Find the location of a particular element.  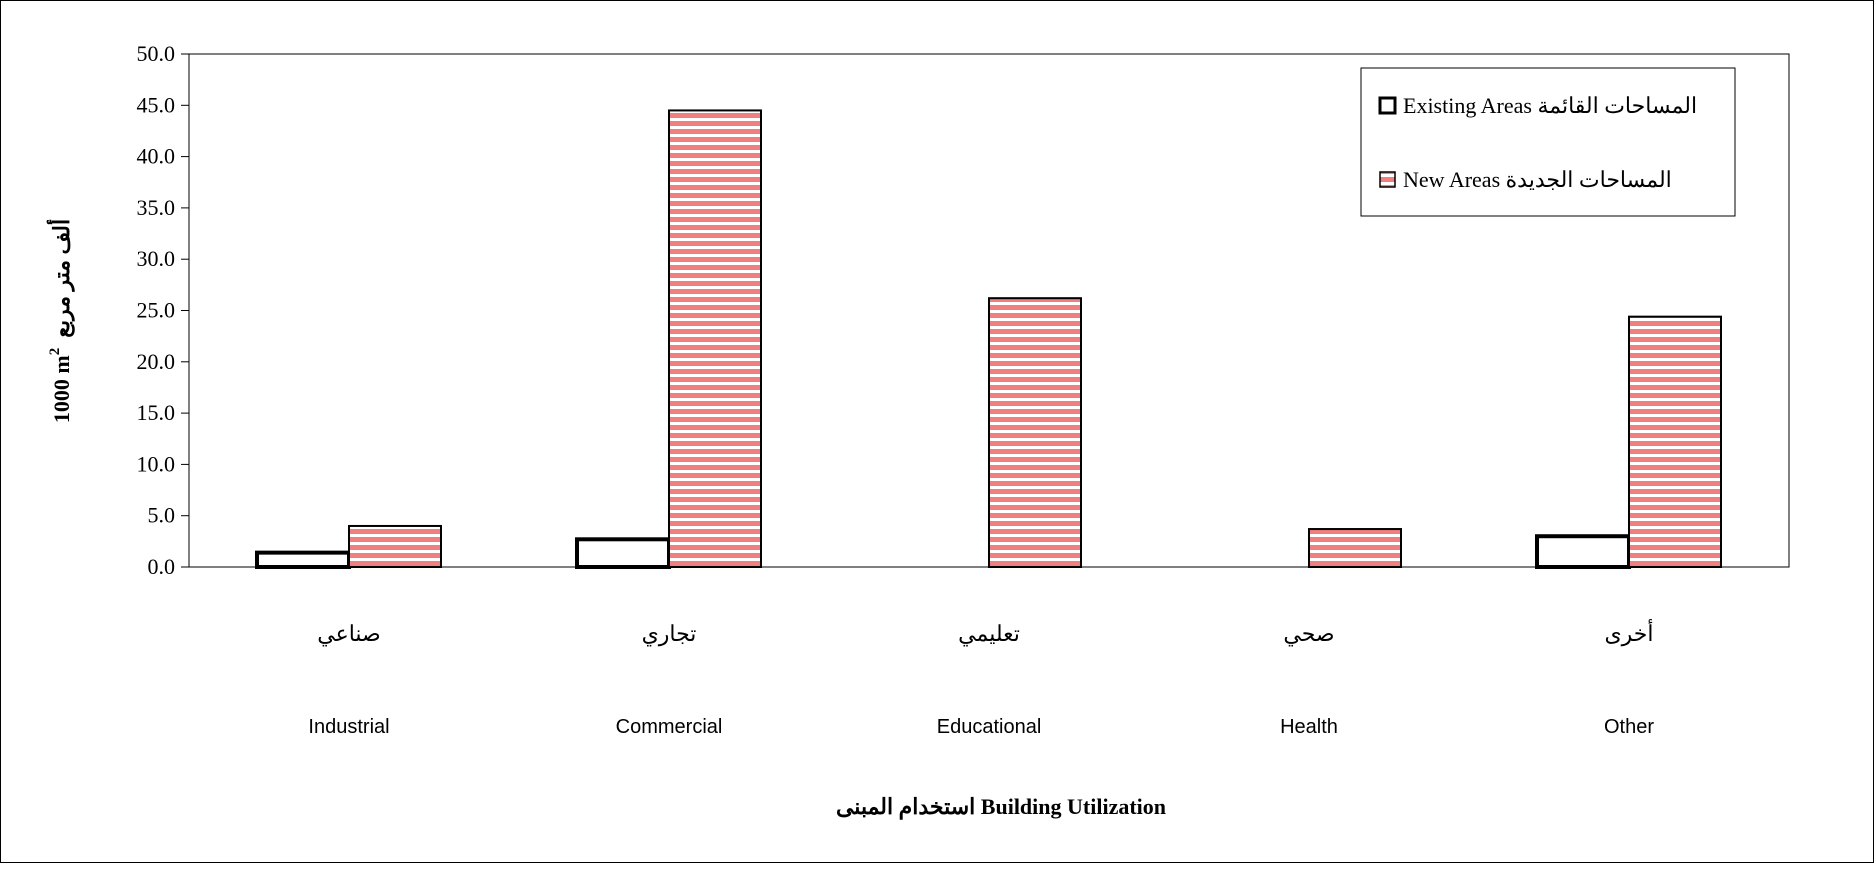

y-tick-label: 45.0 is located at coordinates (156, 104).